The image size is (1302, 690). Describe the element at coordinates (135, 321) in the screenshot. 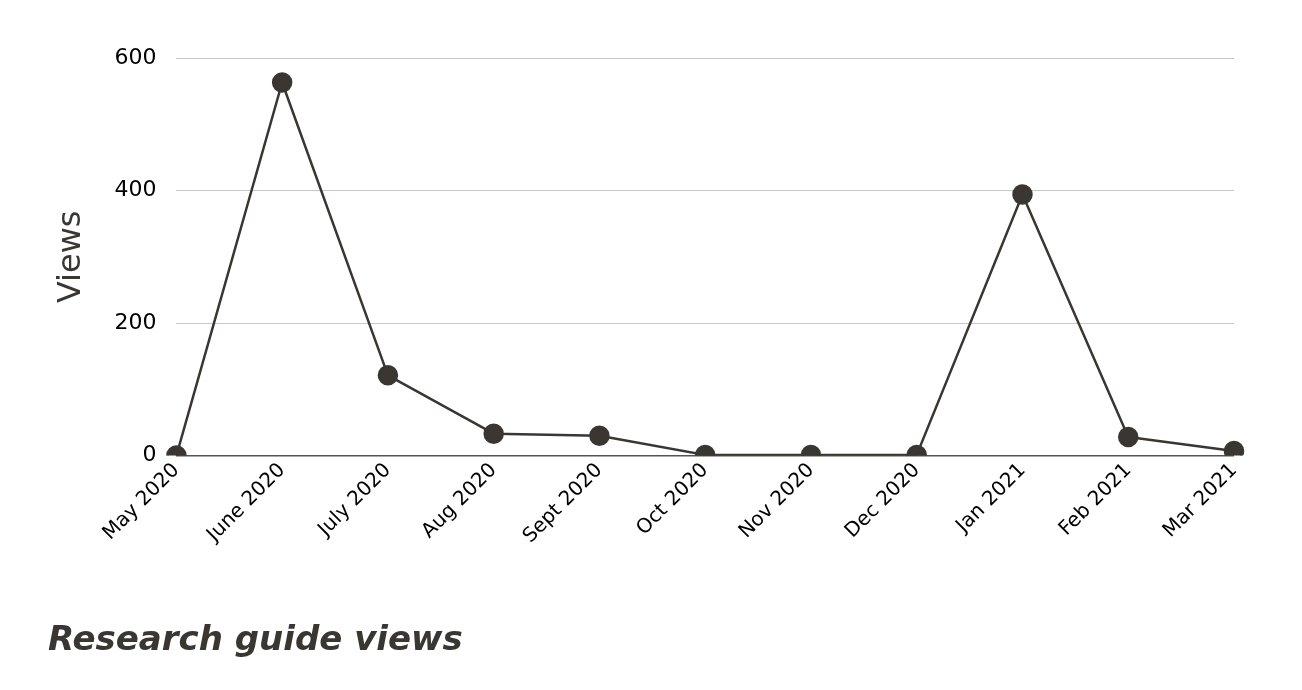

I see `y-tick-label: 200` at that location.